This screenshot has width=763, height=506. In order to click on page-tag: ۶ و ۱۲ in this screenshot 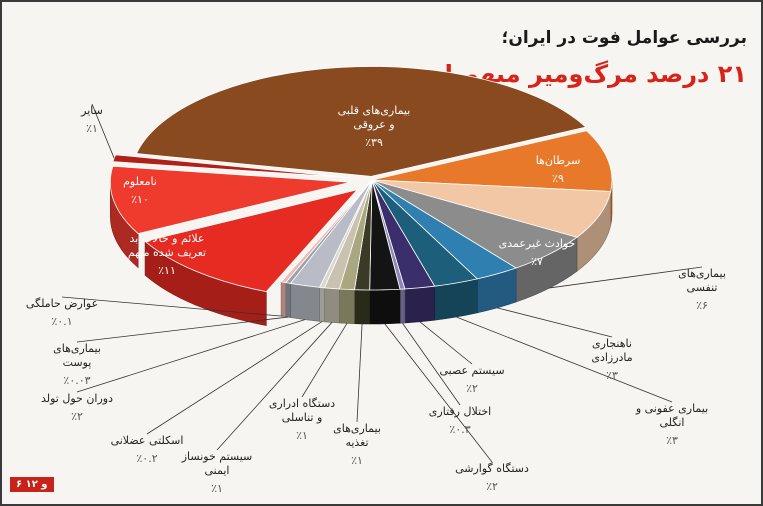, I will do `click(32, 484)`.